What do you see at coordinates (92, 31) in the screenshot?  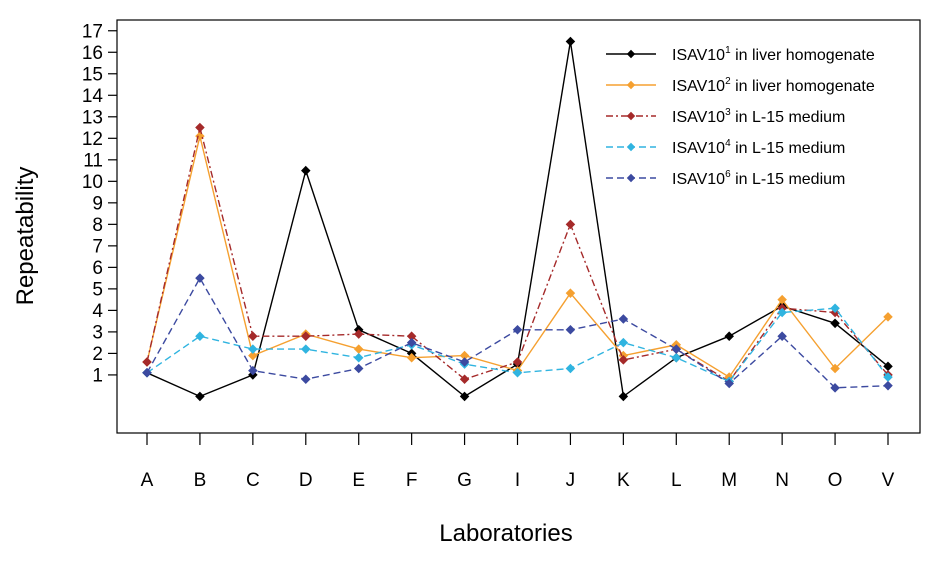 I see `y-tick-label: 17` at bounding box center [92, 31].